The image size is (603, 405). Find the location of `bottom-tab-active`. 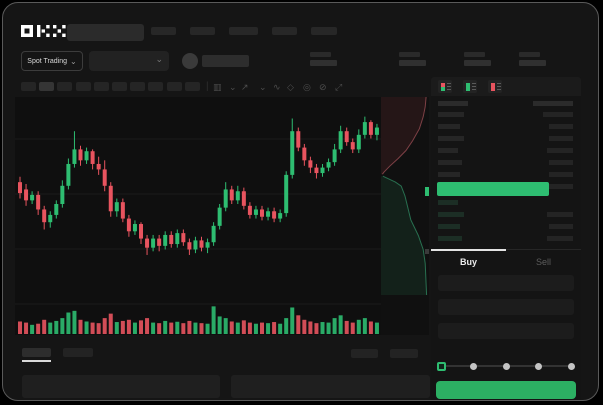

bottom-tab-active is located at coordinates (36, 352).